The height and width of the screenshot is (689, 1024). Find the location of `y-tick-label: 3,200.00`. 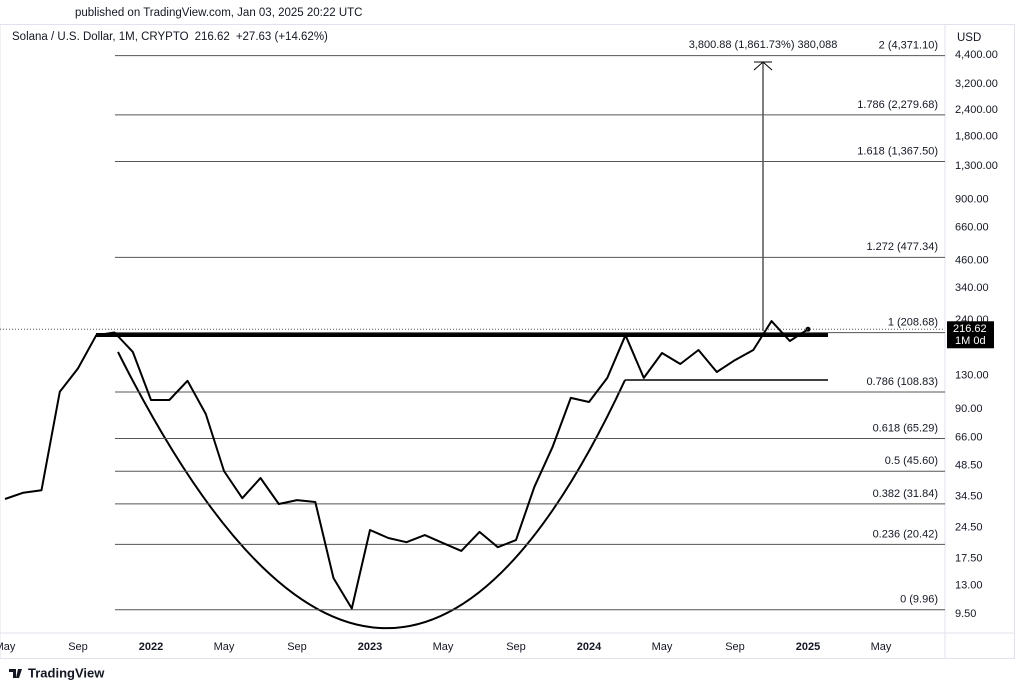

y-tick-label: 3,200.00 is located at coordinates (976, 84).